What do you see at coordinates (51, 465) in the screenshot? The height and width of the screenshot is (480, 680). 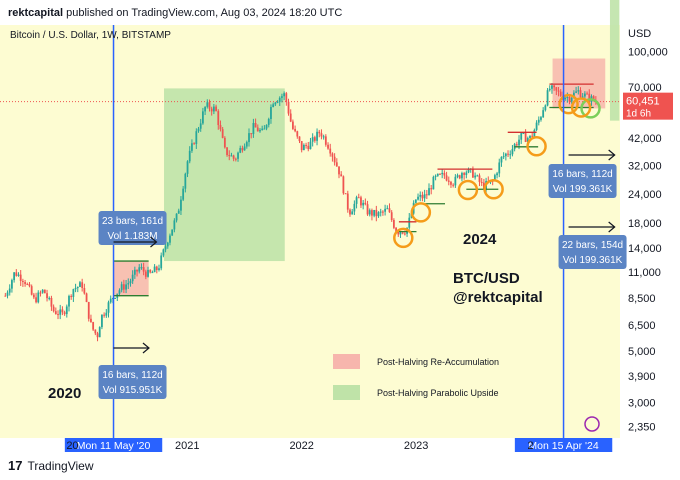 I see `footer: 17 TradingView` at bounding box center [51, 465].